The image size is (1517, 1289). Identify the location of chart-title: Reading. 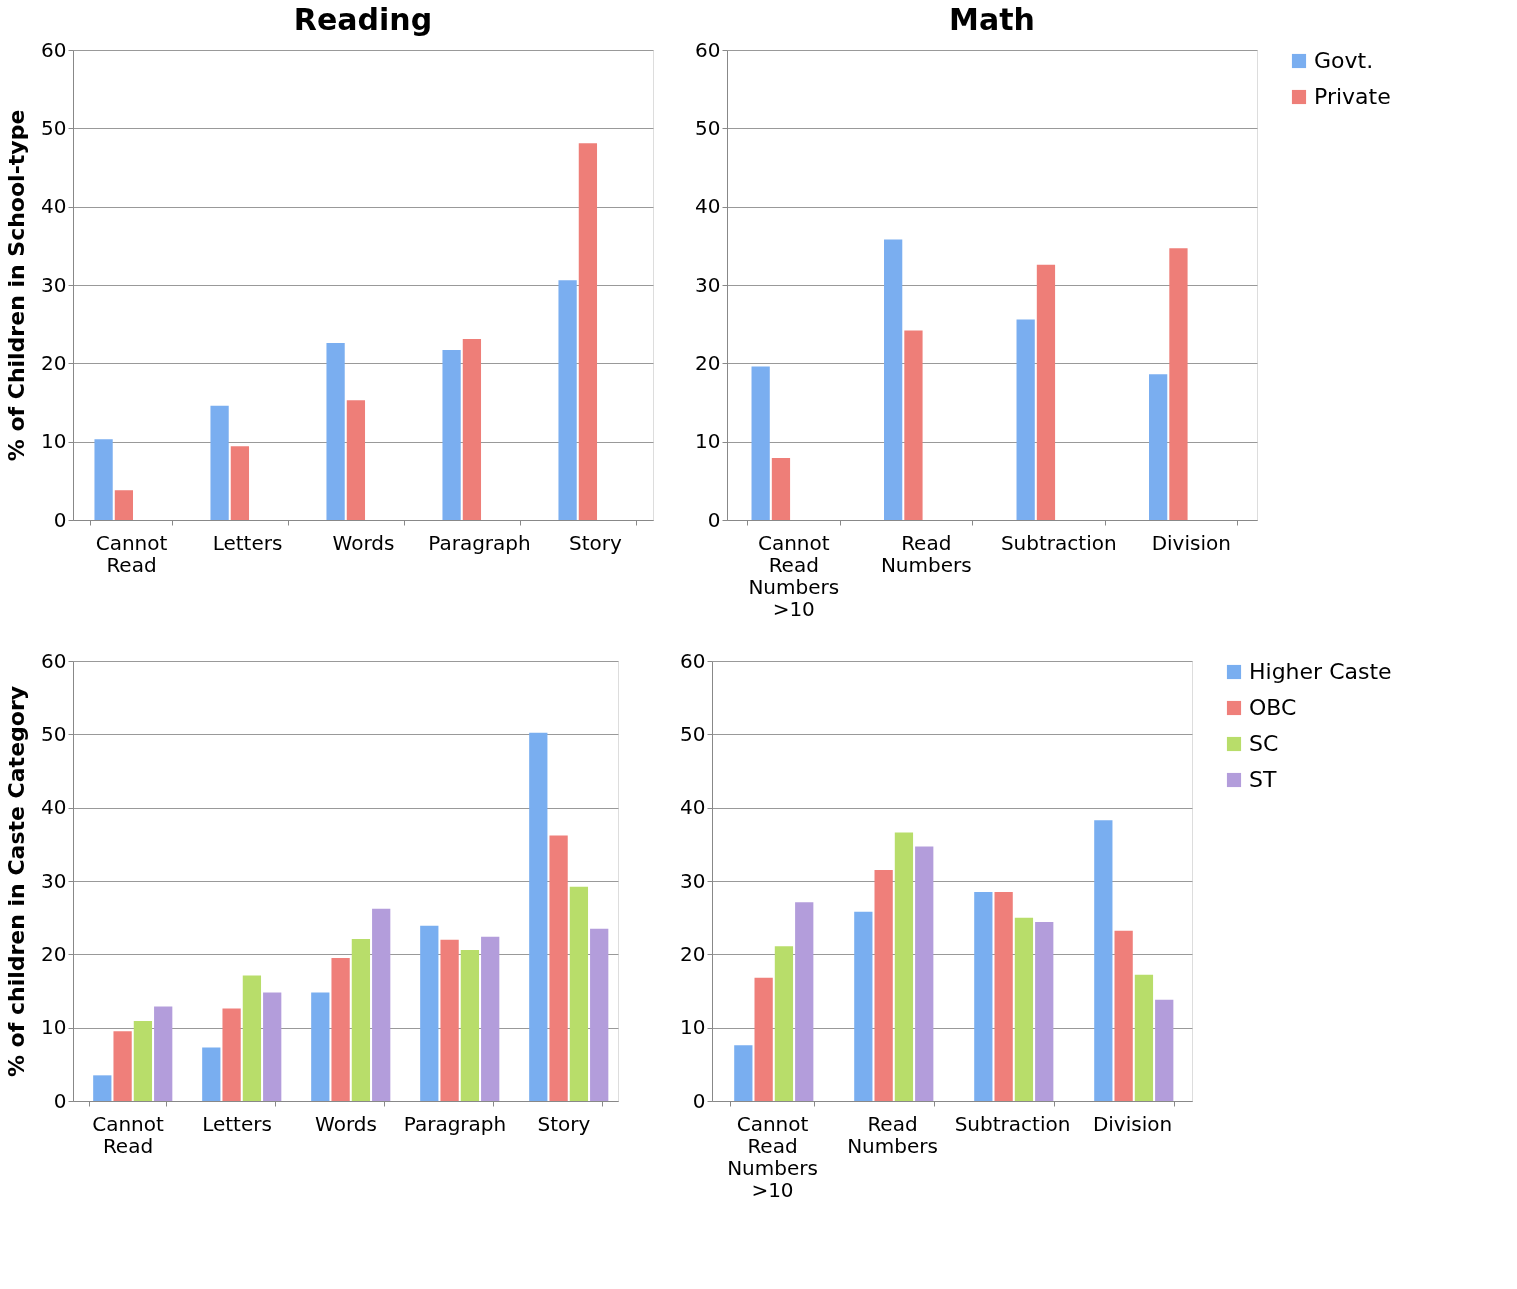
(363, 19).